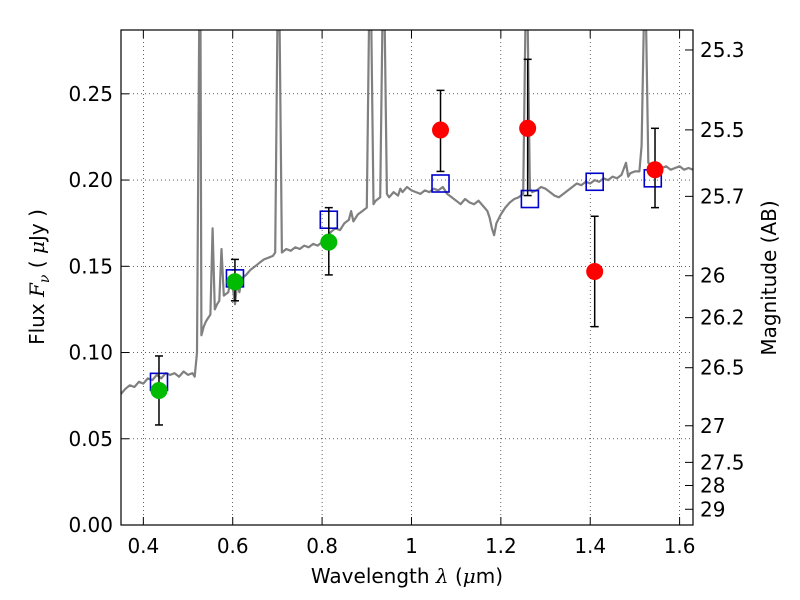 The height and width of the screenshot is (600, 800). Describe the element at coordinates (722, 462) in the screenshot. I see `y2-tick-label: 27.5` at that location.